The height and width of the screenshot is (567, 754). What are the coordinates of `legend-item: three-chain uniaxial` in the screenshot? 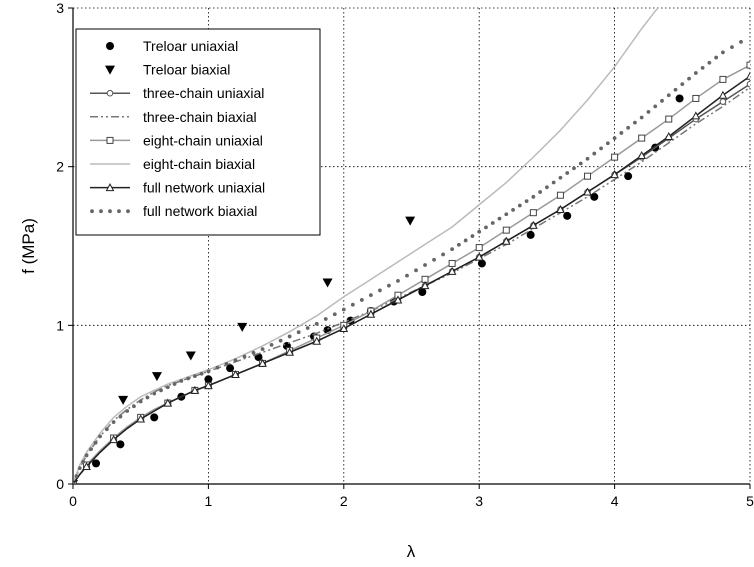 It's located at (177, 93).